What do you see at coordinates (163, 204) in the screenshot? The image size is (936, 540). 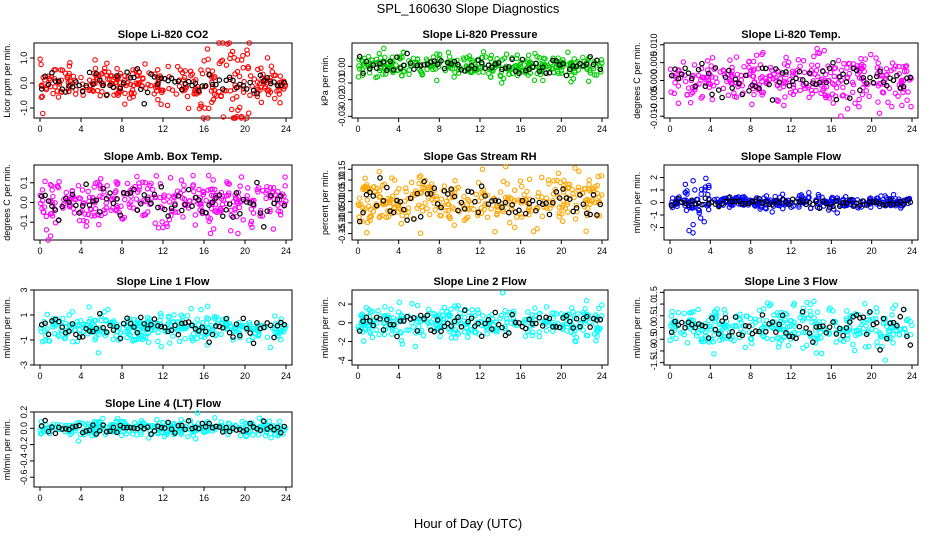 I see `overlay-points` at bounding box center [163, 204].